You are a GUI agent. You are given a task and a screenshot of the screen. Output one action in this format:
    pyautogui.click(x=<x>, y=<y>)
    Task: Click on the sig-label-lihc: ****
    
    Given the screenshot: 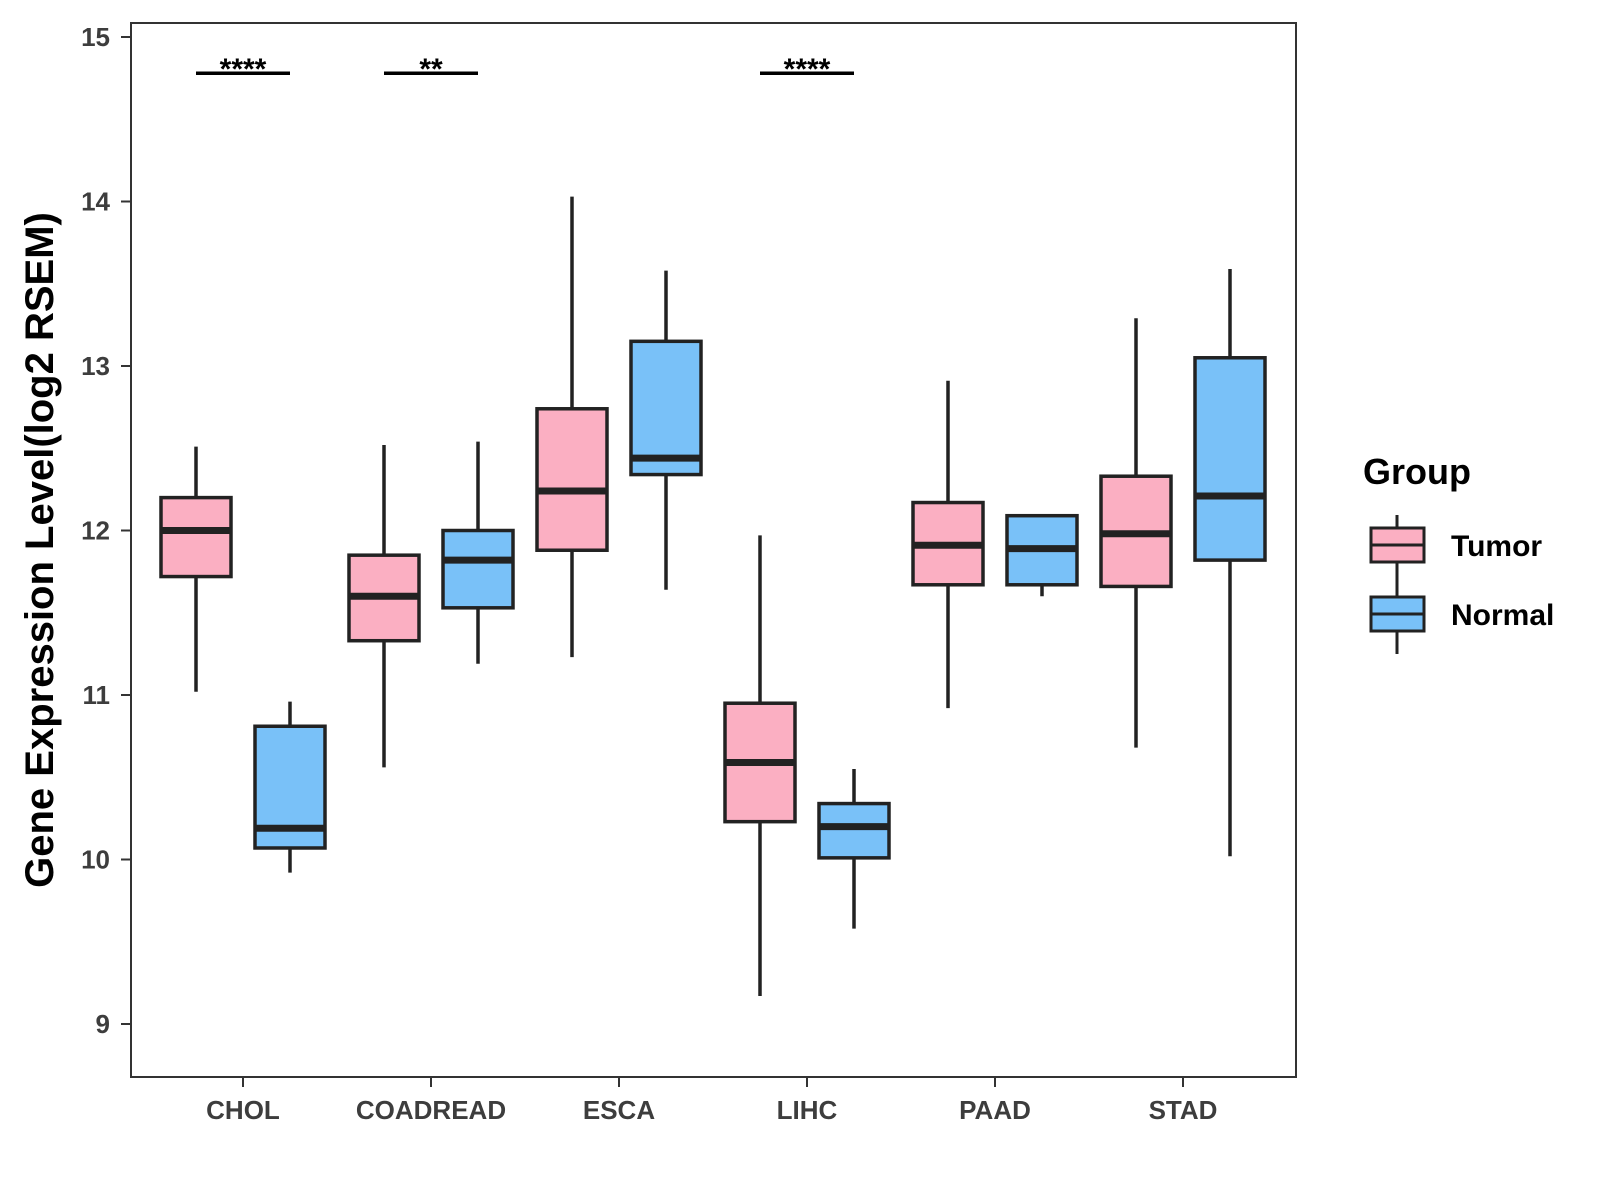 What is the action you would take?
    pyautogui.click(x=807, y=69)
    